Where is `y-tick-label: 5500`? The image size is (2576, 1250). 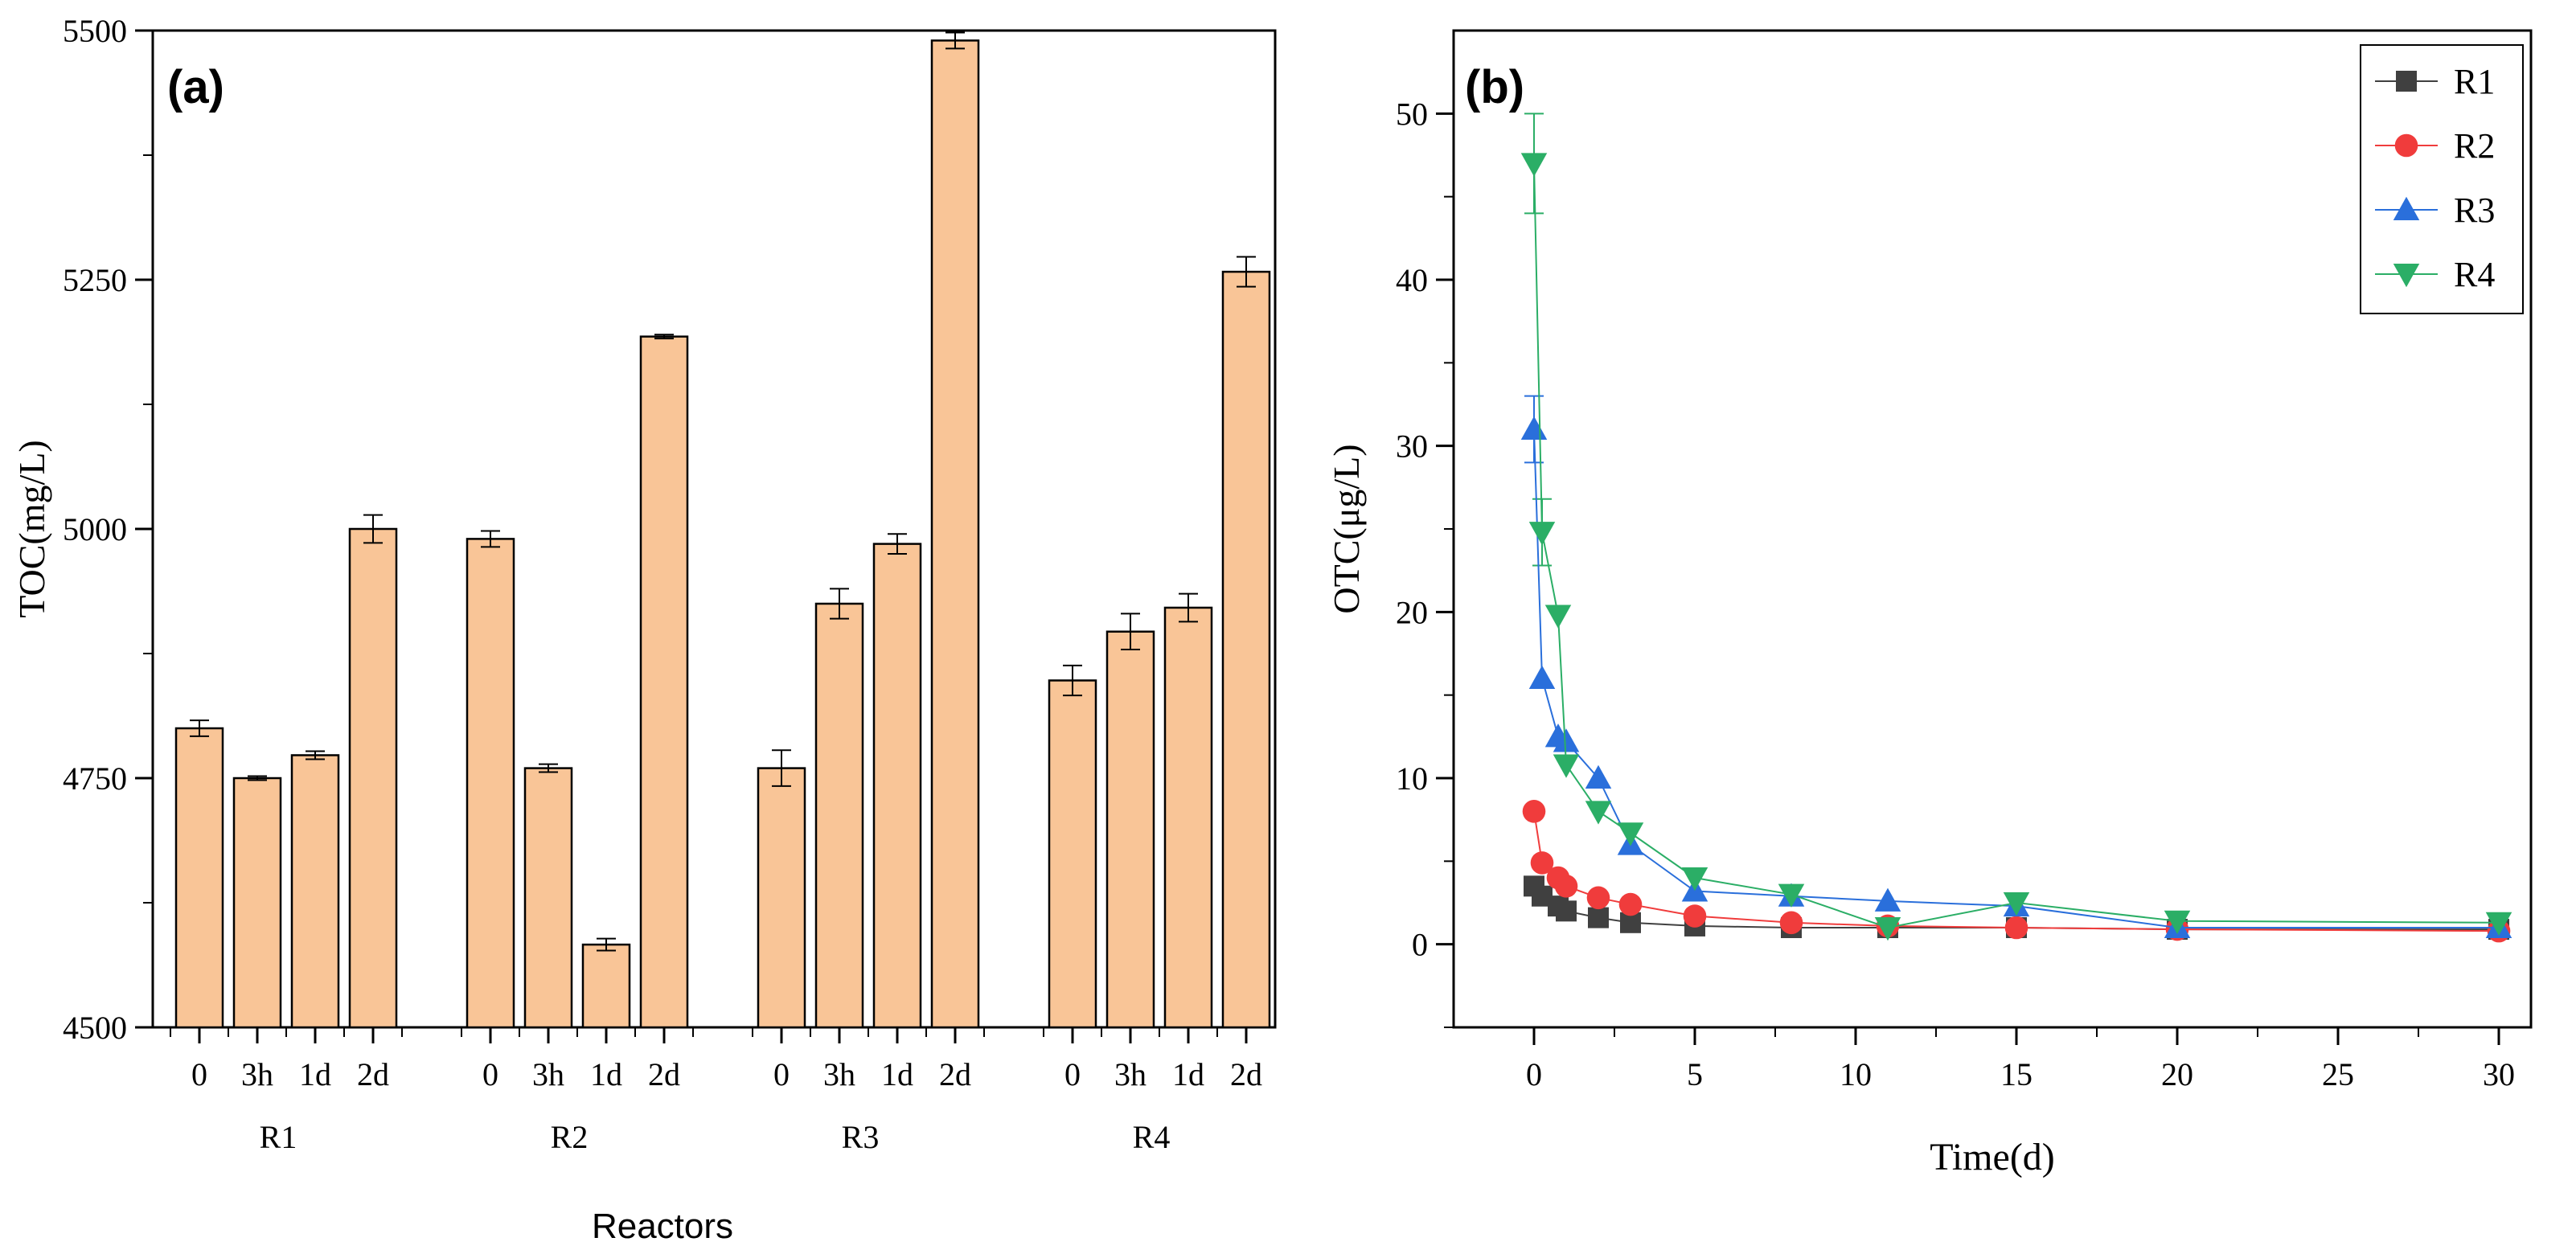
y-tick-label: 5500 is located at coordinates (95, 31).